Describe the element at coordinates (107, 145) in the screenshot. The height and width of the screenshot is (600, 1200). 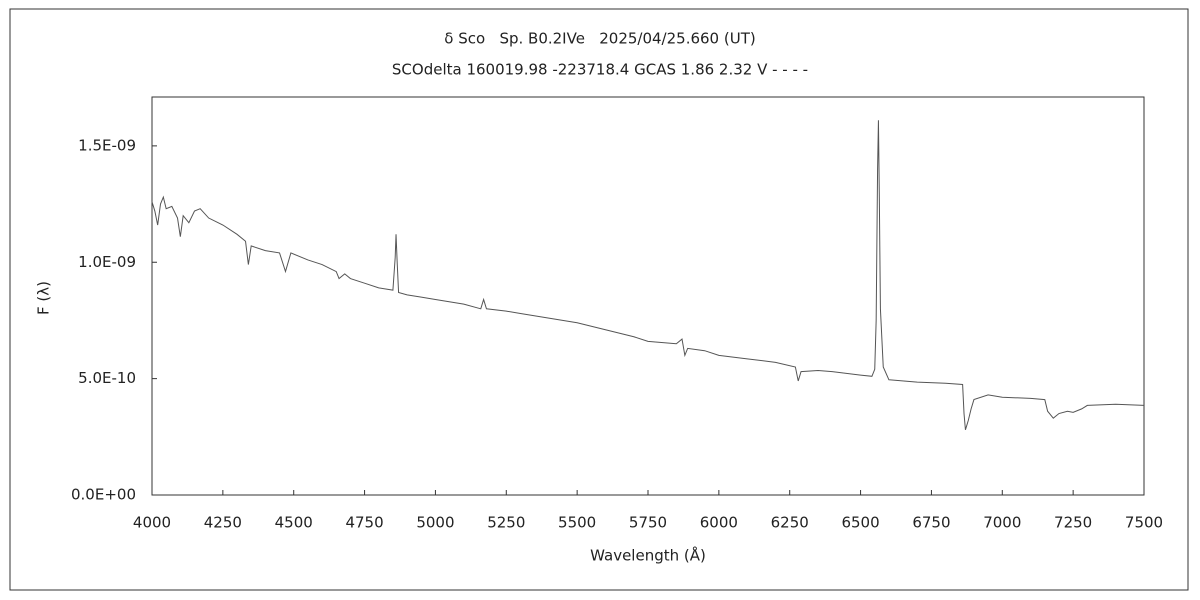
I see `y-tick-label: 1.5E-09` at that location.